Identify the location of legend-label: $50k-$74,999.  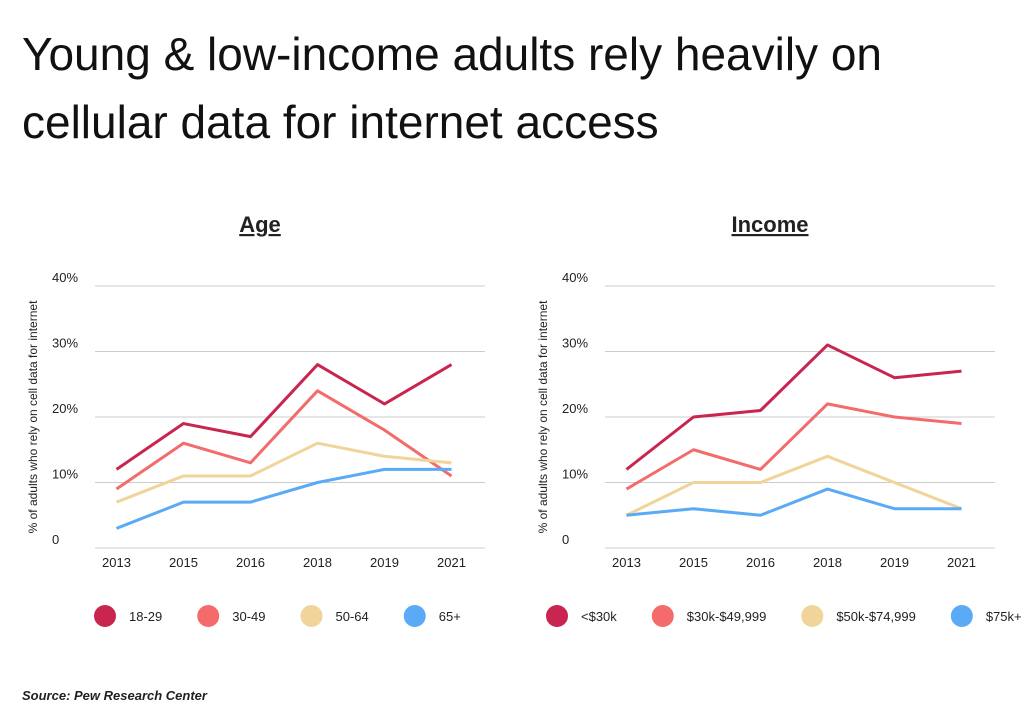
(876, 616).